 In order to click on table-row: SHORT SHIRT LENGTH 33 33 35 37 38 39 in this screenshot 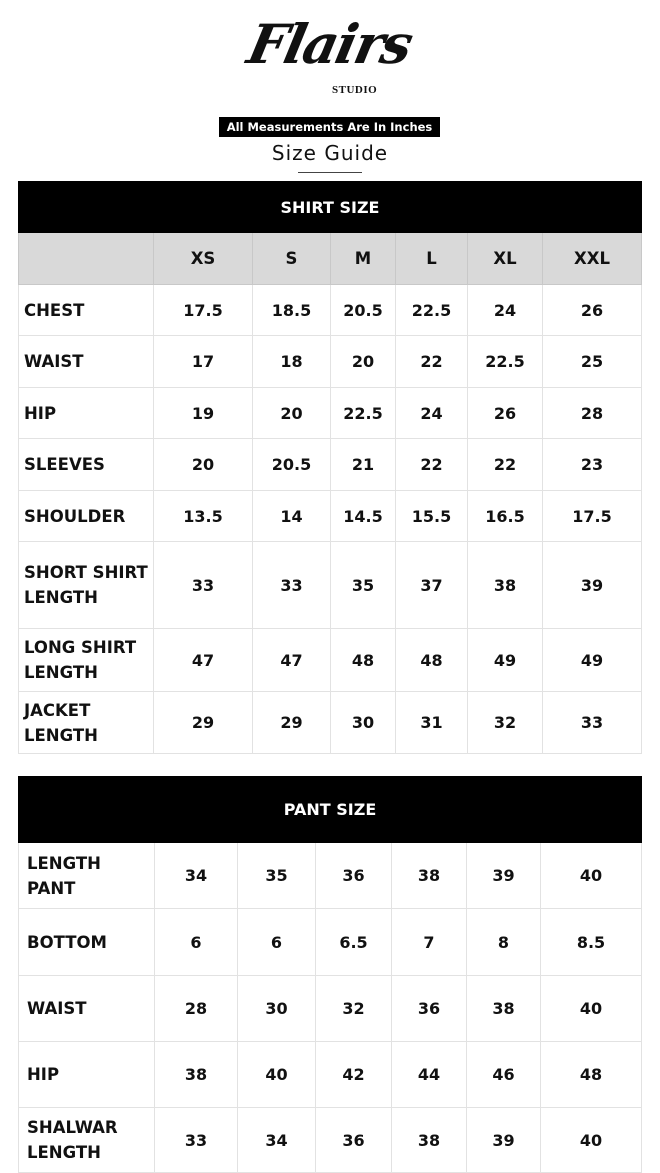, I will do `click(330, 585)`.